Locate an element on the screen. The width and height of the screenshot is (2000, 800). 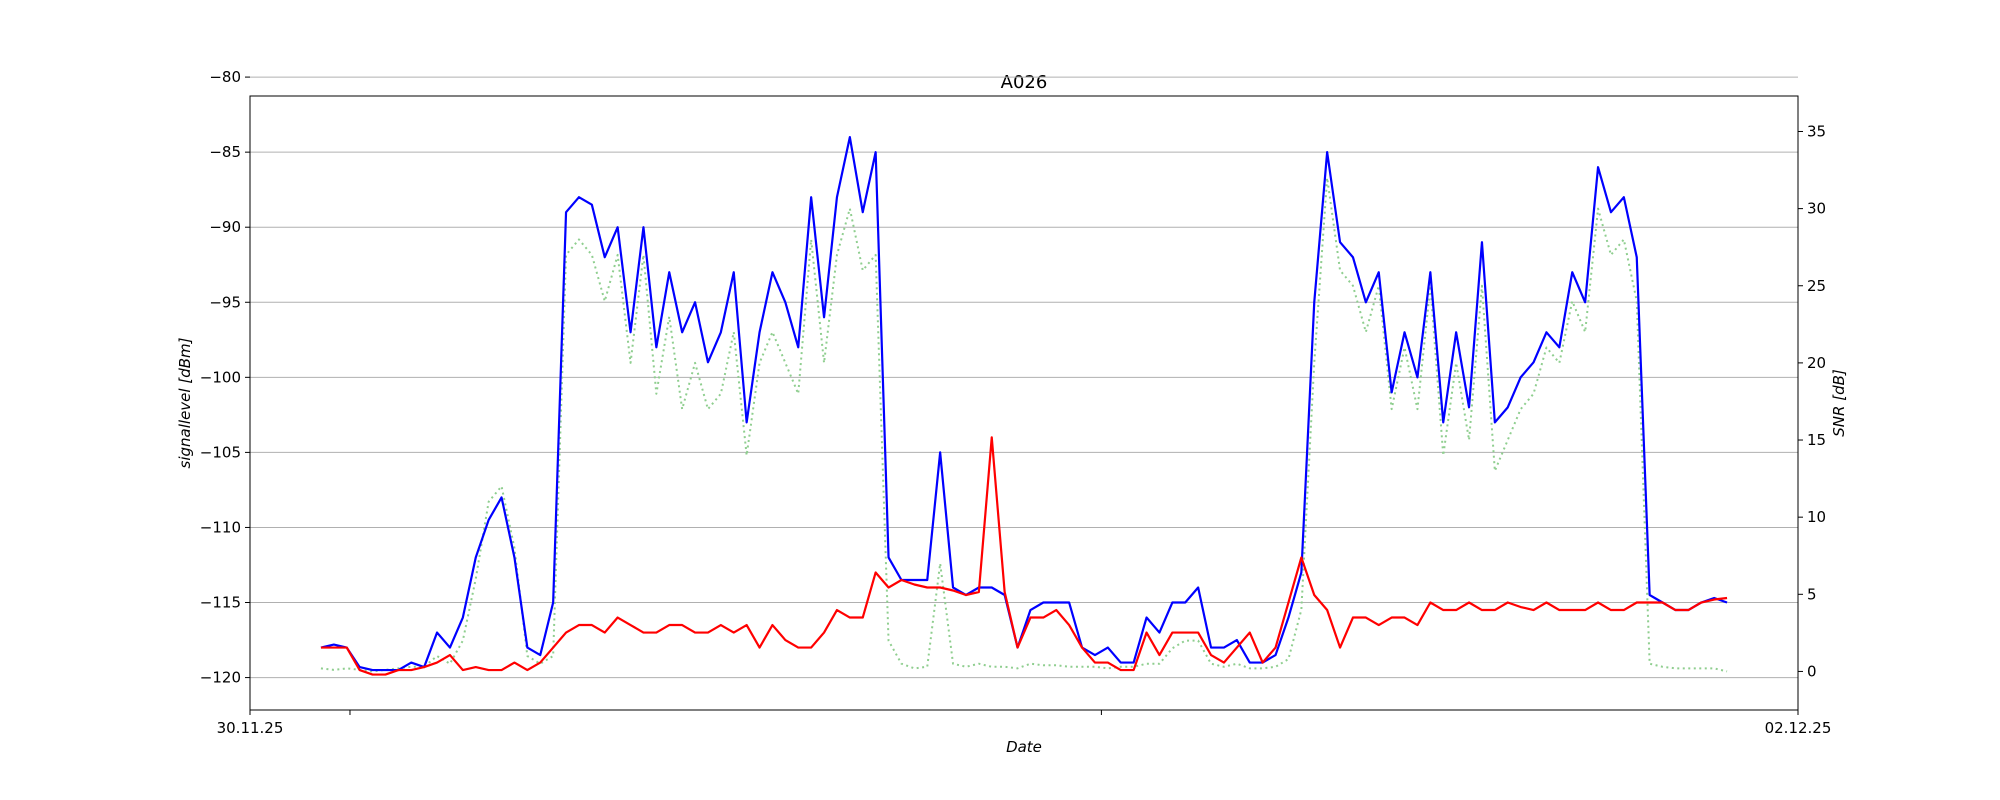
y2-tick-label: 25 is located at coordinates (1816, 286).